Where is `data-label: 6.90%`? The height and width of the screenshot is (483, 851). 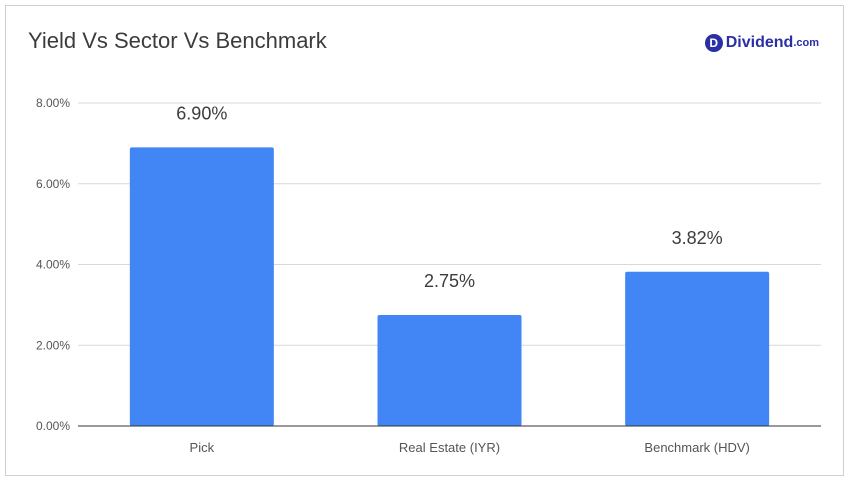 data-label: 6.90% is located at coordinates (201, 113).